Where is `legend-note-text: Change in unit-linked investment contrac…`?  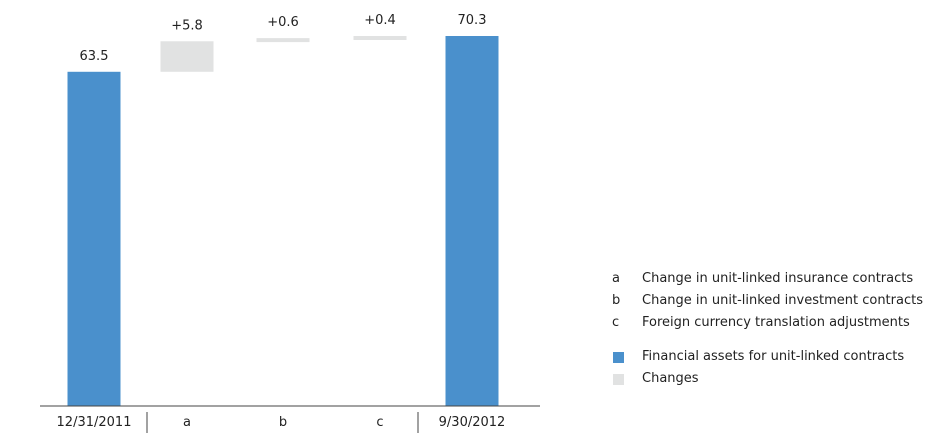 legend-note-text: Change in unit-linked investment contrac… is located at coordinates (782, 300).